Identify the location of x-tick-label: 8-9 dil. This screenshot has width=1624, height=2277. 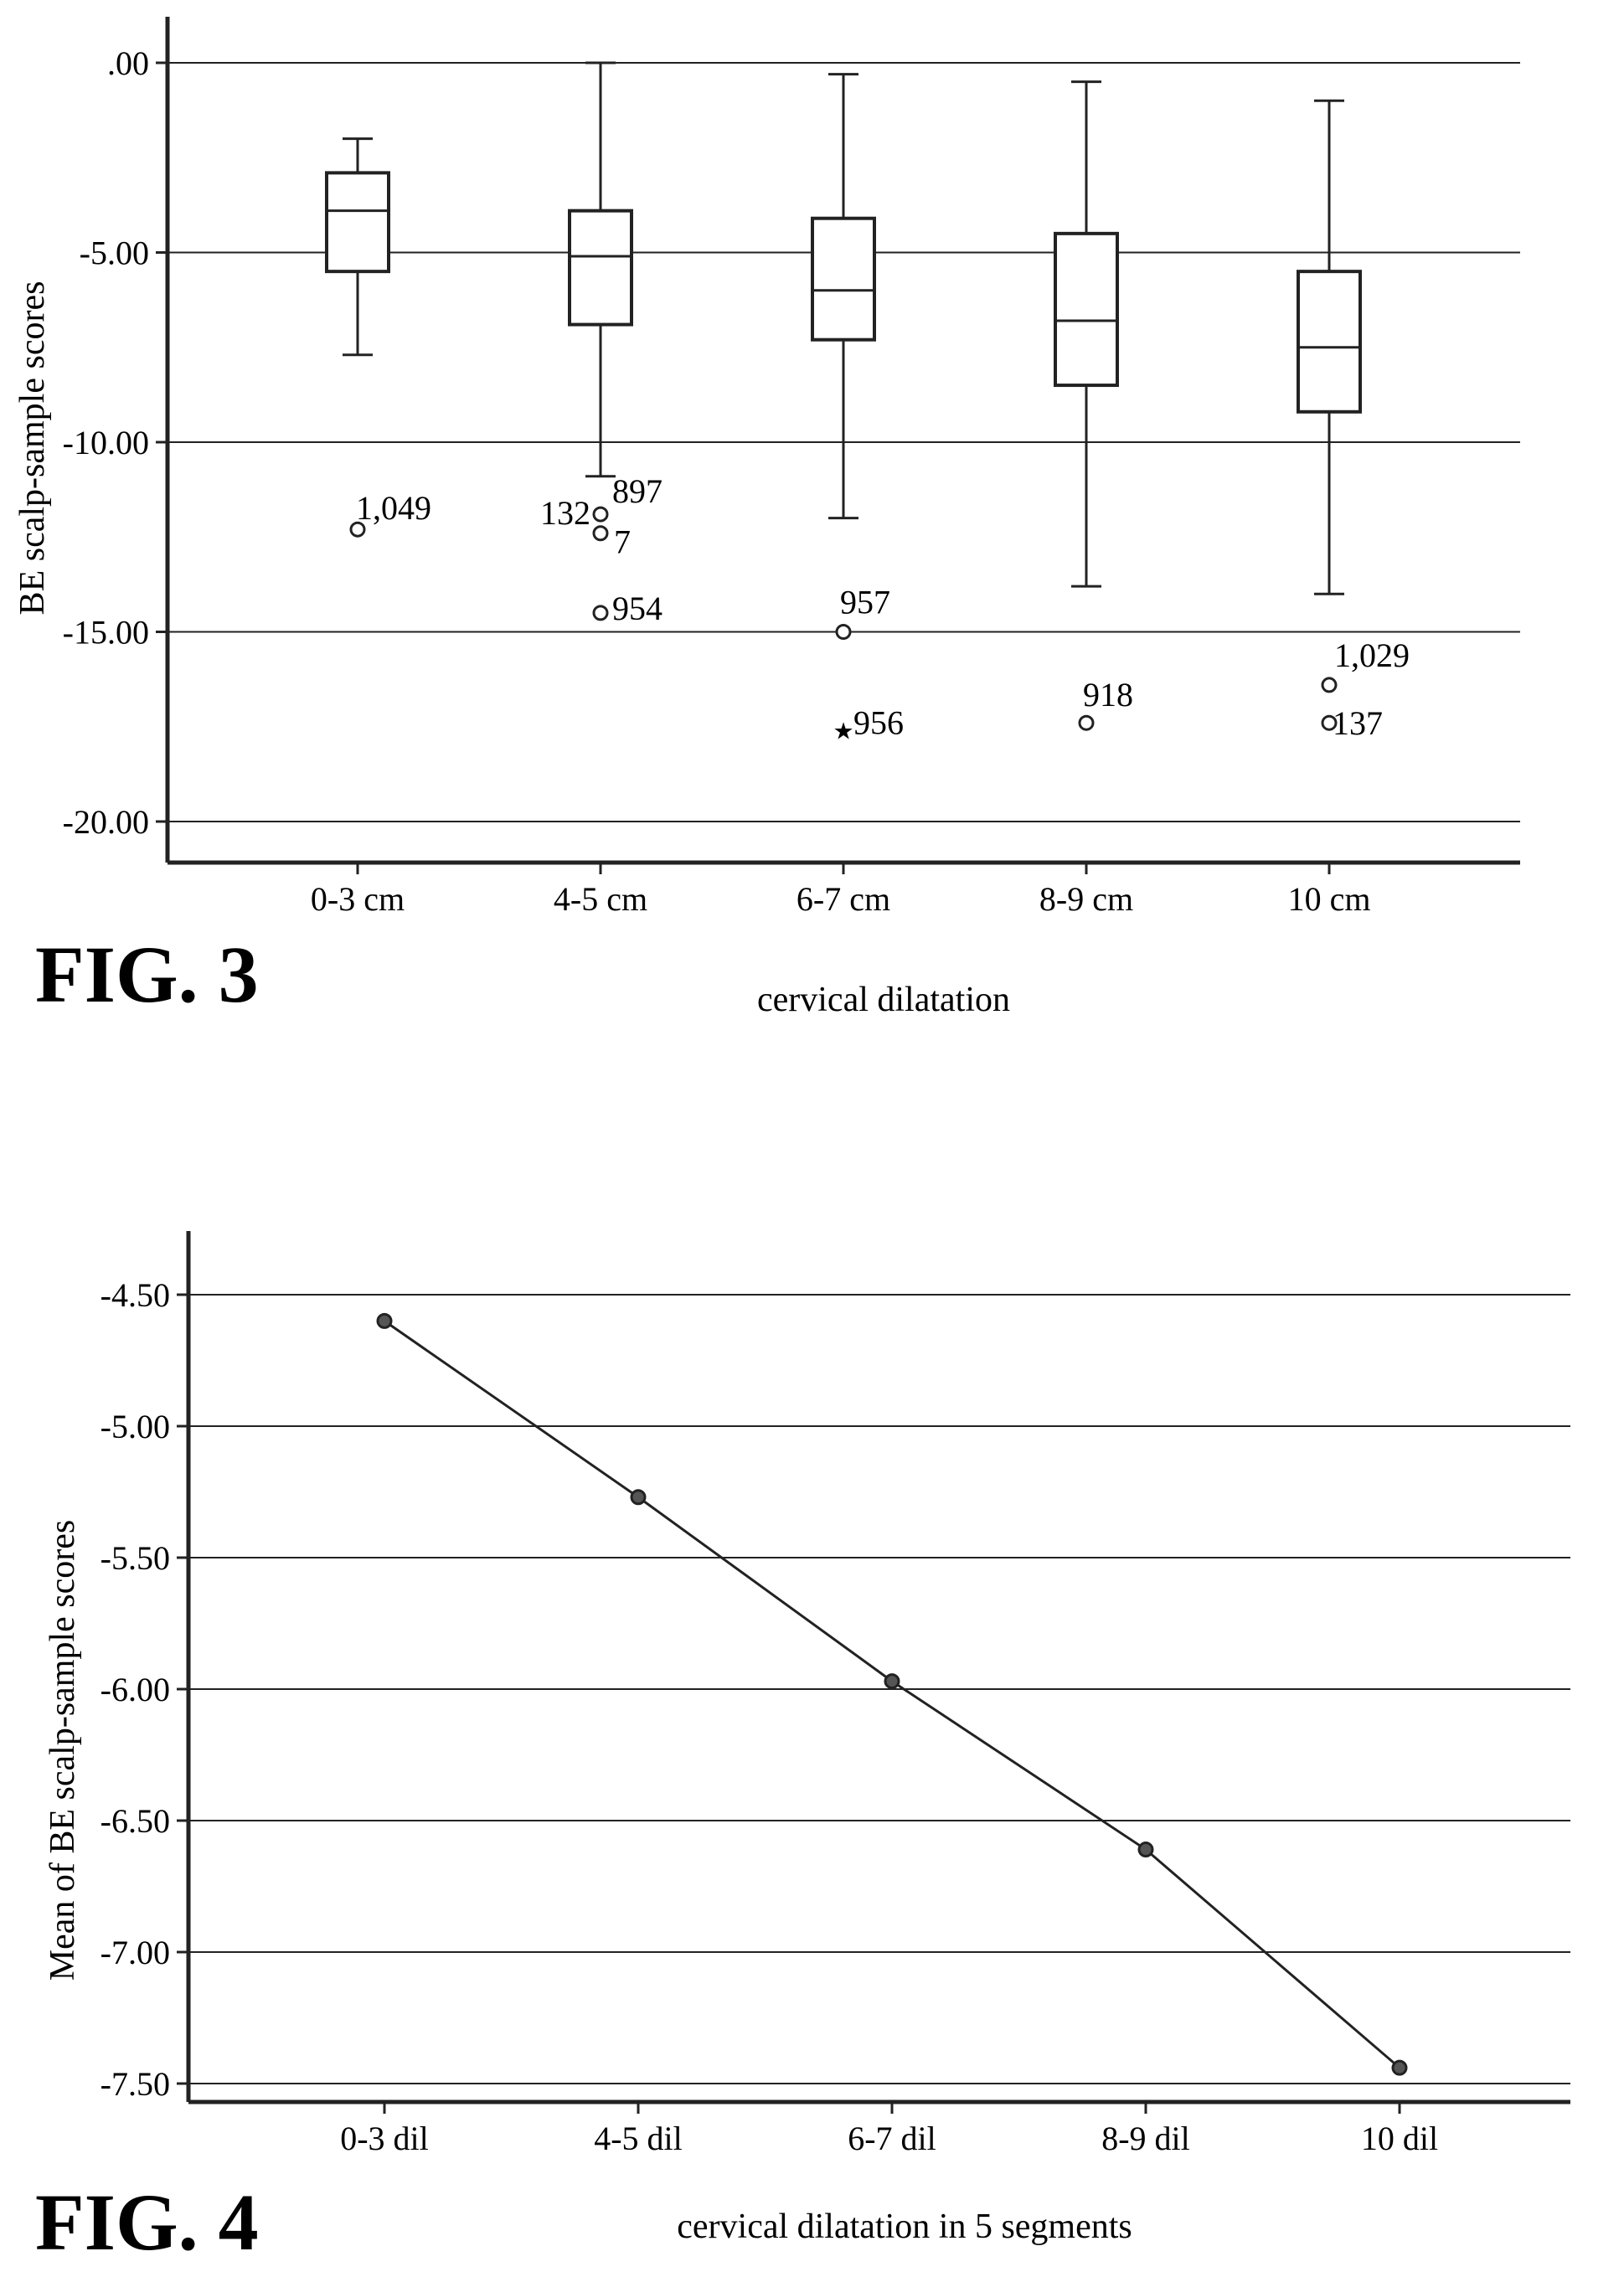
(1145, 2139).